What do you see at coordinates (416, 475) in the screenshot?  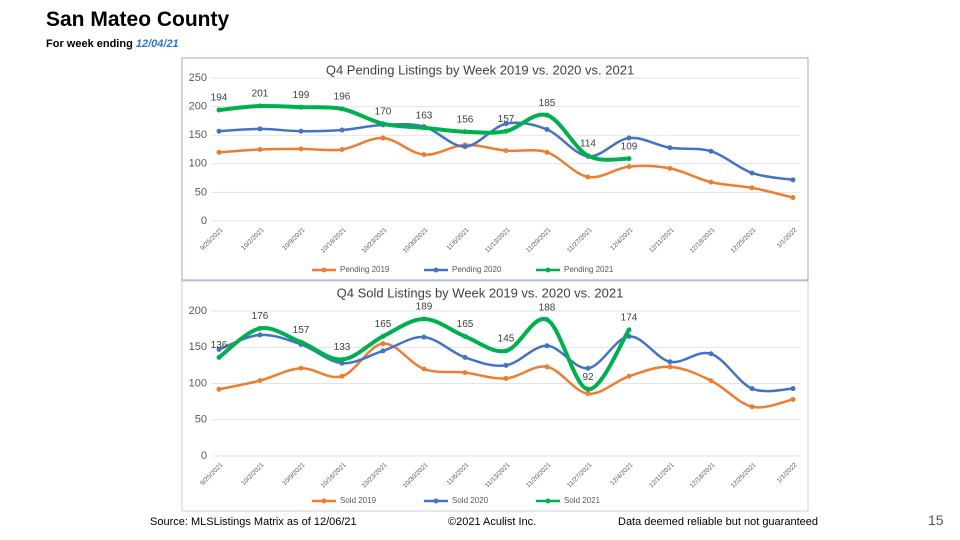 I see `x-tick-label: 10/30/2021` at bounding box center [416, 475].